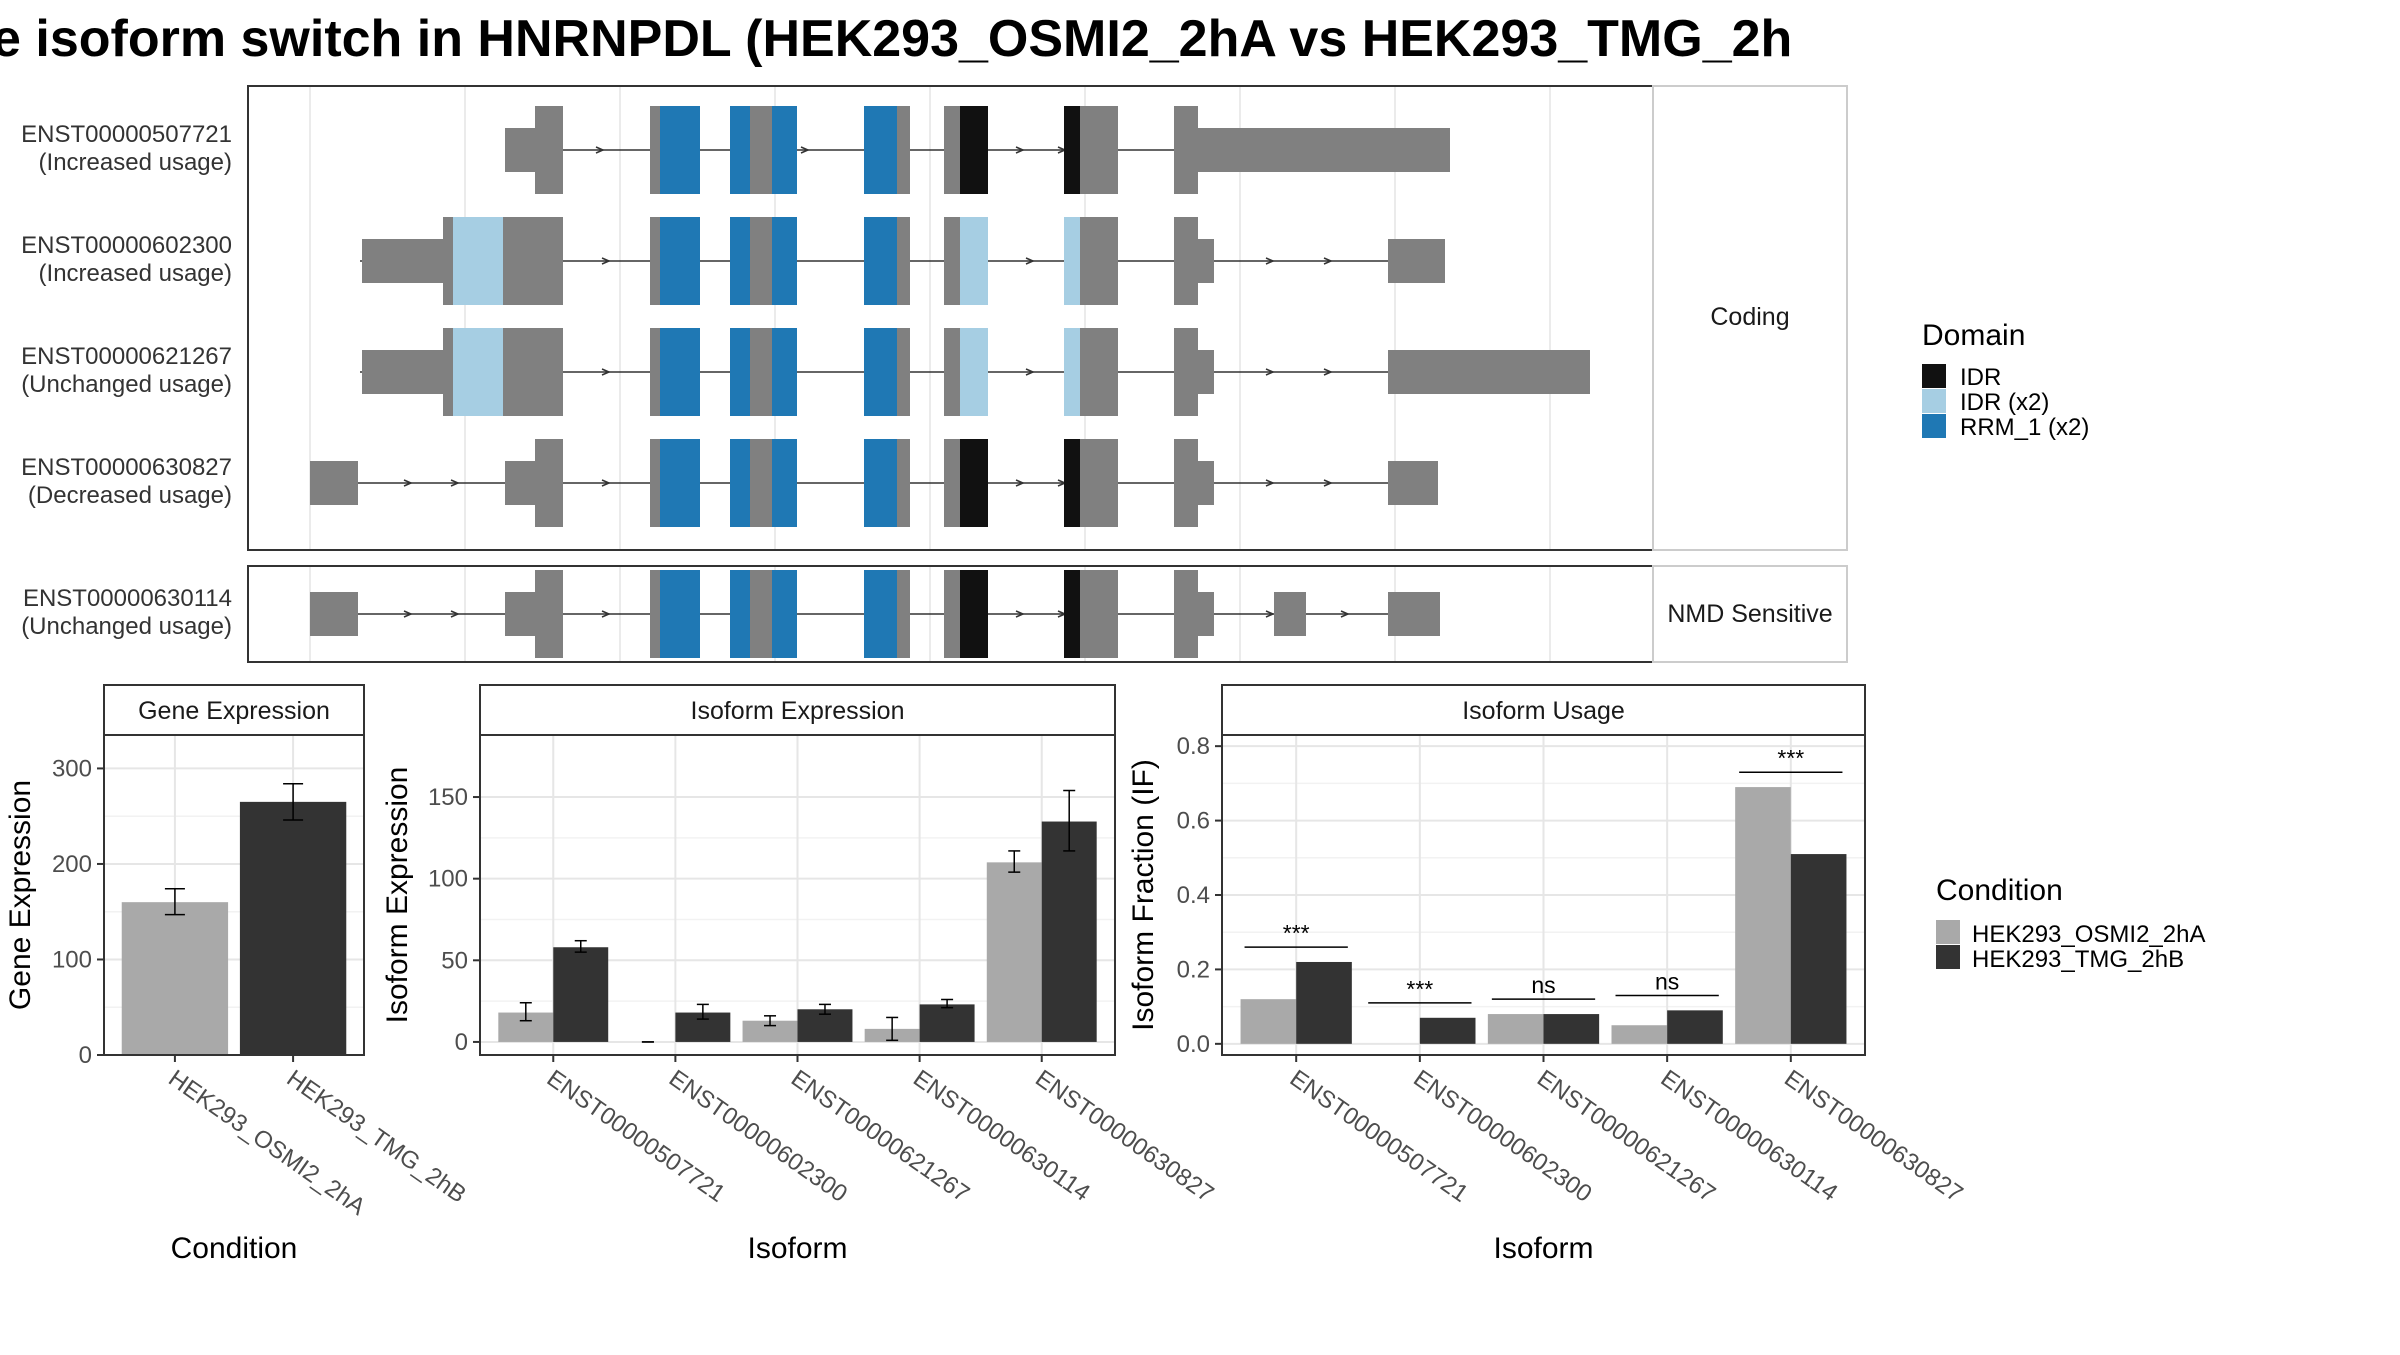 This screenshot has height=1355, width=2400. What do you see at coordinates (20, 895) in the screenshot?
I see `y-axis-label: Gene Expression` at bounding box center [20, 895].